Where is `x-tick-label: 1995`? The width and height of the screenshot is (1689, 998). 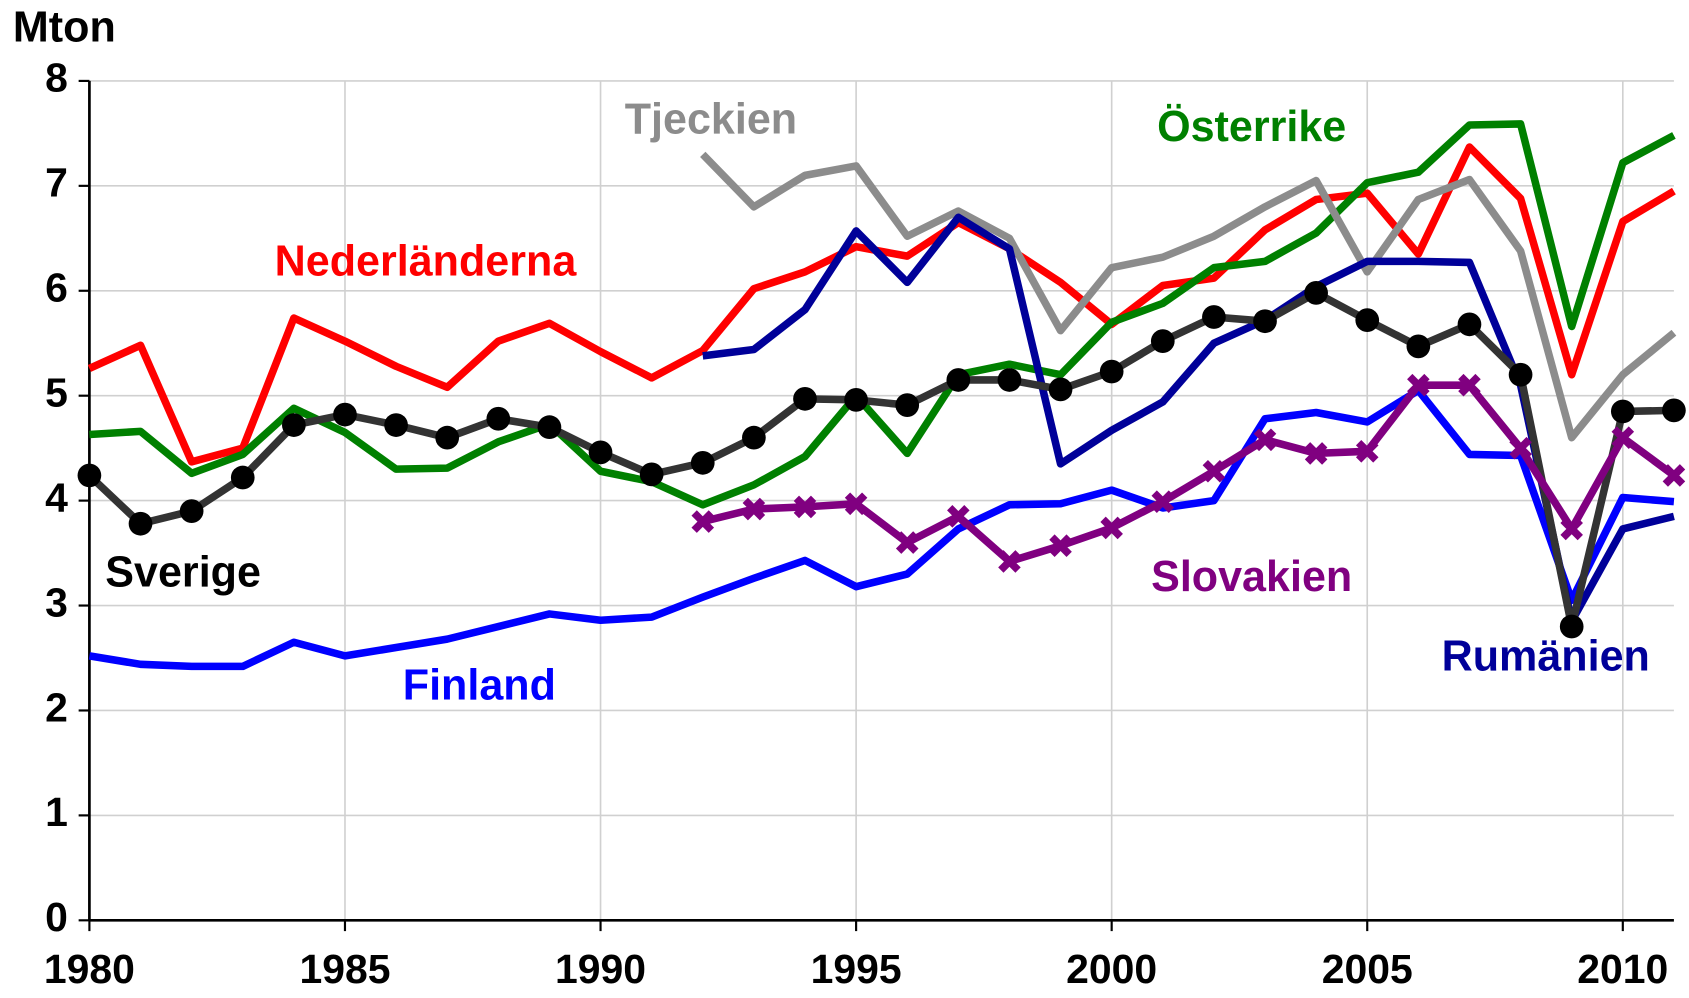 x-tick-label: 1995 is located at coordinates (856, 969).